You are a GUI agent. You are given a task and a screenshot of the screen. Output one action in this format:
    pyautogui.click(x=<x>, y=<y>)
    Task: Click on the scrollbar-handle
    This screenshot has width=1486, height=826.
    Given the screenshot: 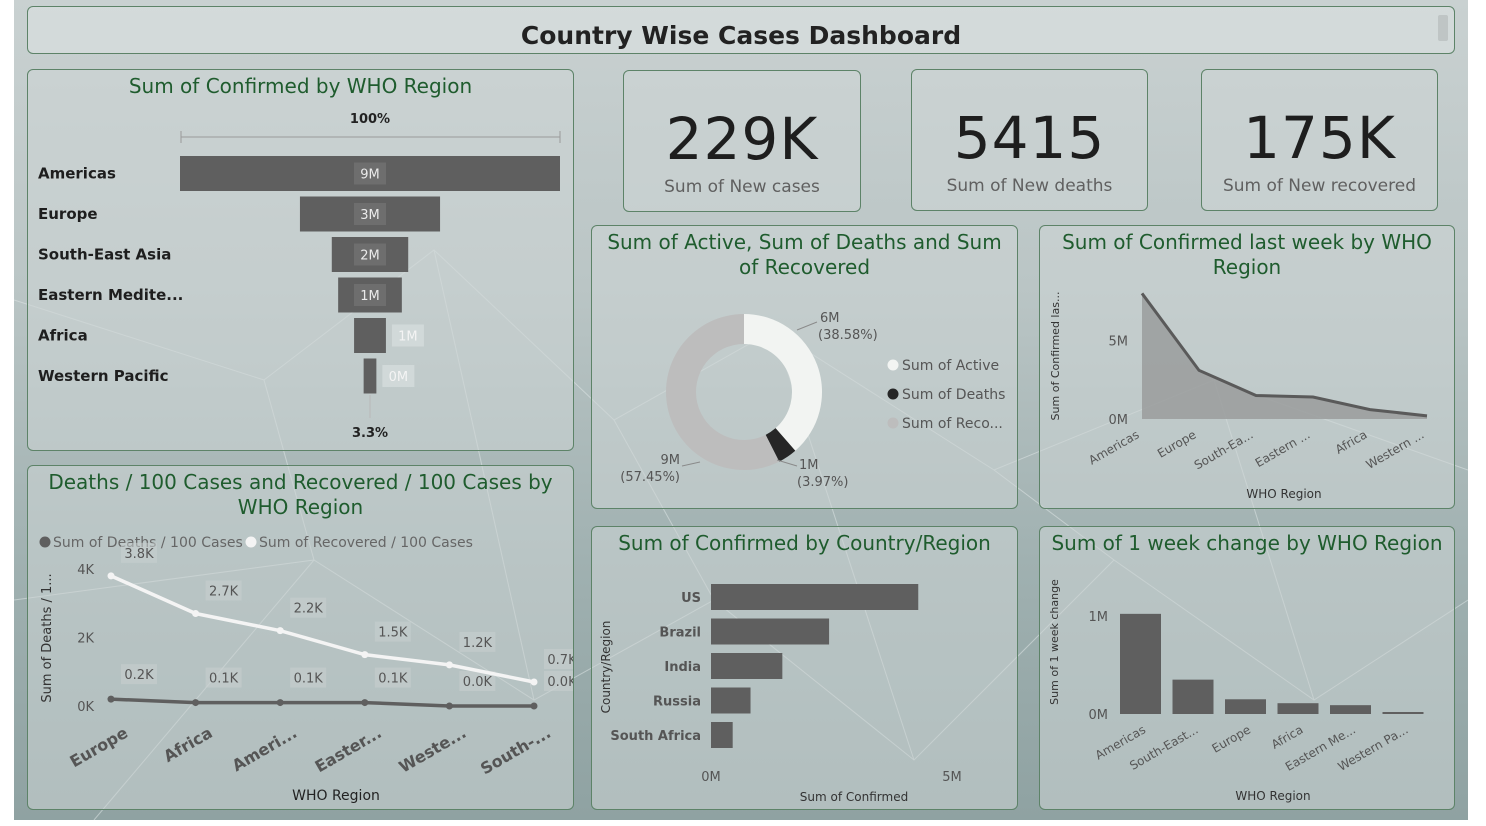 What is the action you would take?
    pyautogui.click(x=1443, y=28)
    